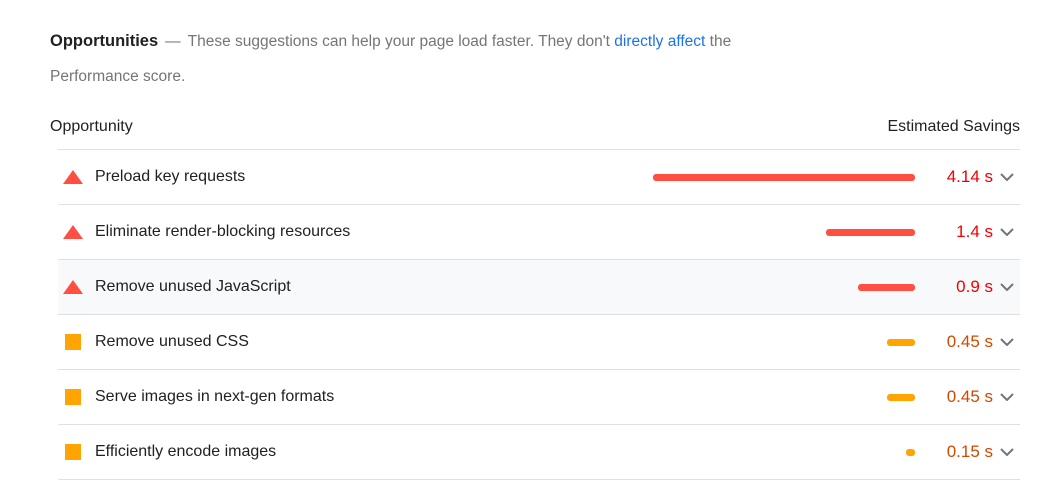 The width and height of the screenshot is (1060, 490). What do you see at coordinates (539, 287) in the screenshot?
I see `opportunity-row: Remove unused JavaScript 0.9 s` at bounding box center [539, 287].